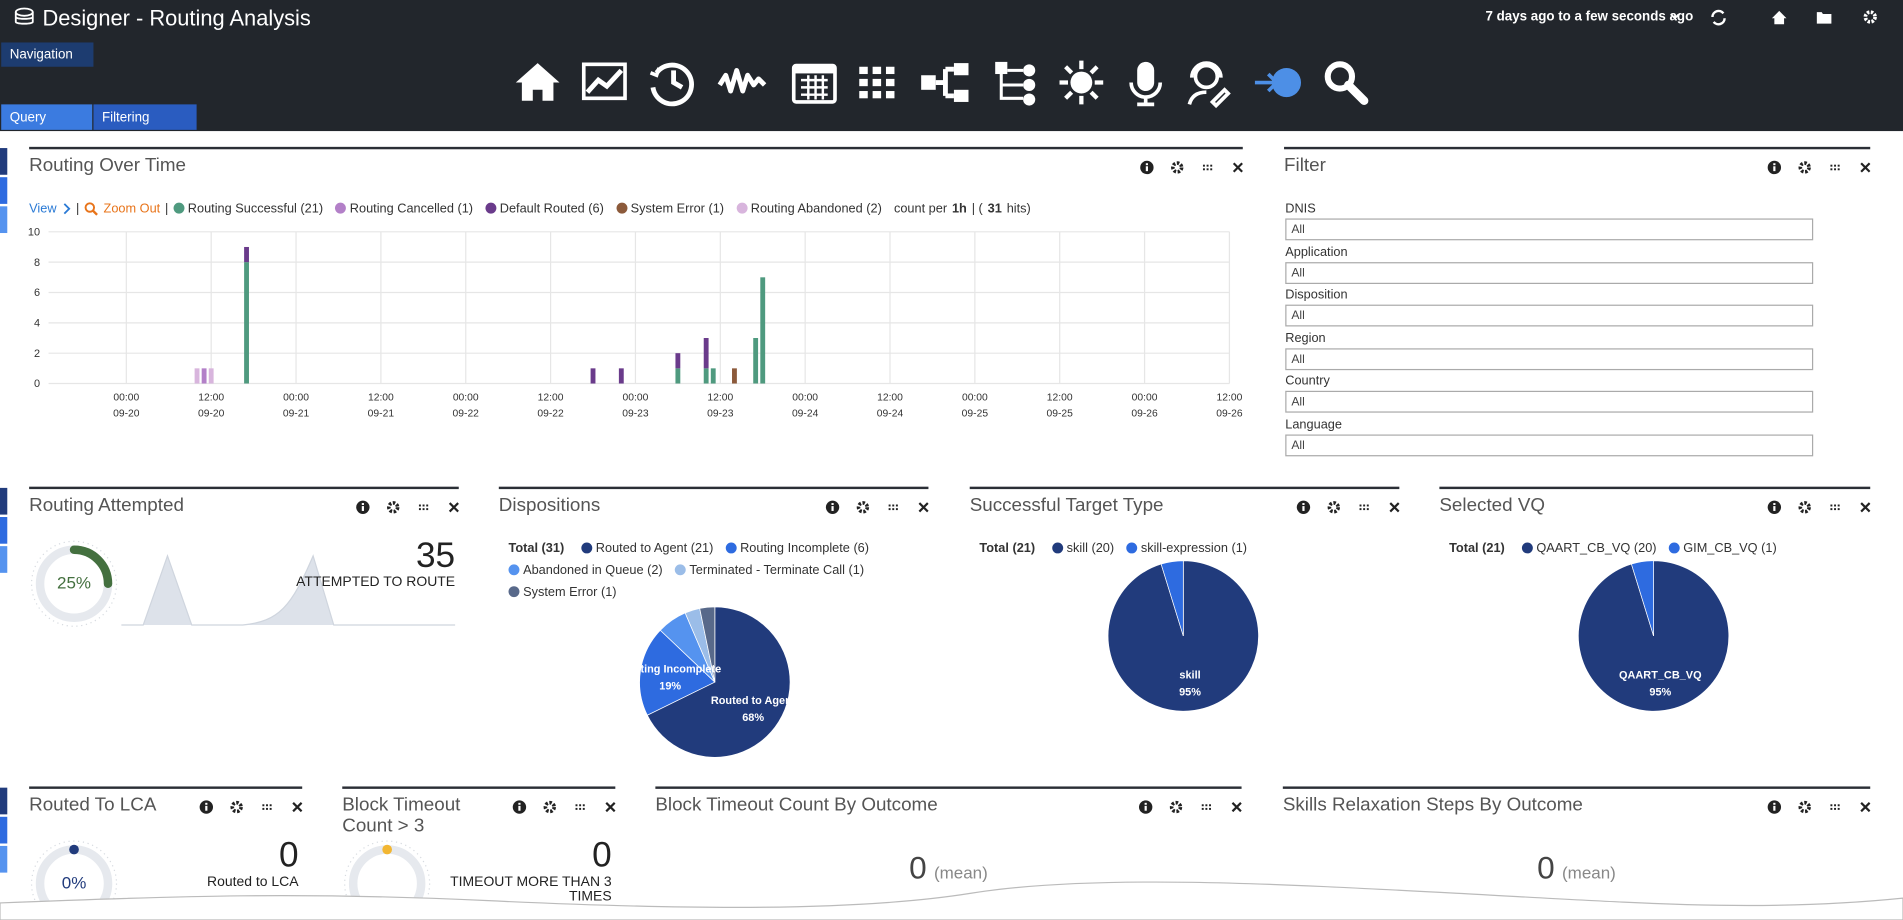 Image resolution: width=1903 pixels, height=920 pixels. Describe the element at coordinates (742, 80) in the screenshot. I see `wave-tool` at that location.